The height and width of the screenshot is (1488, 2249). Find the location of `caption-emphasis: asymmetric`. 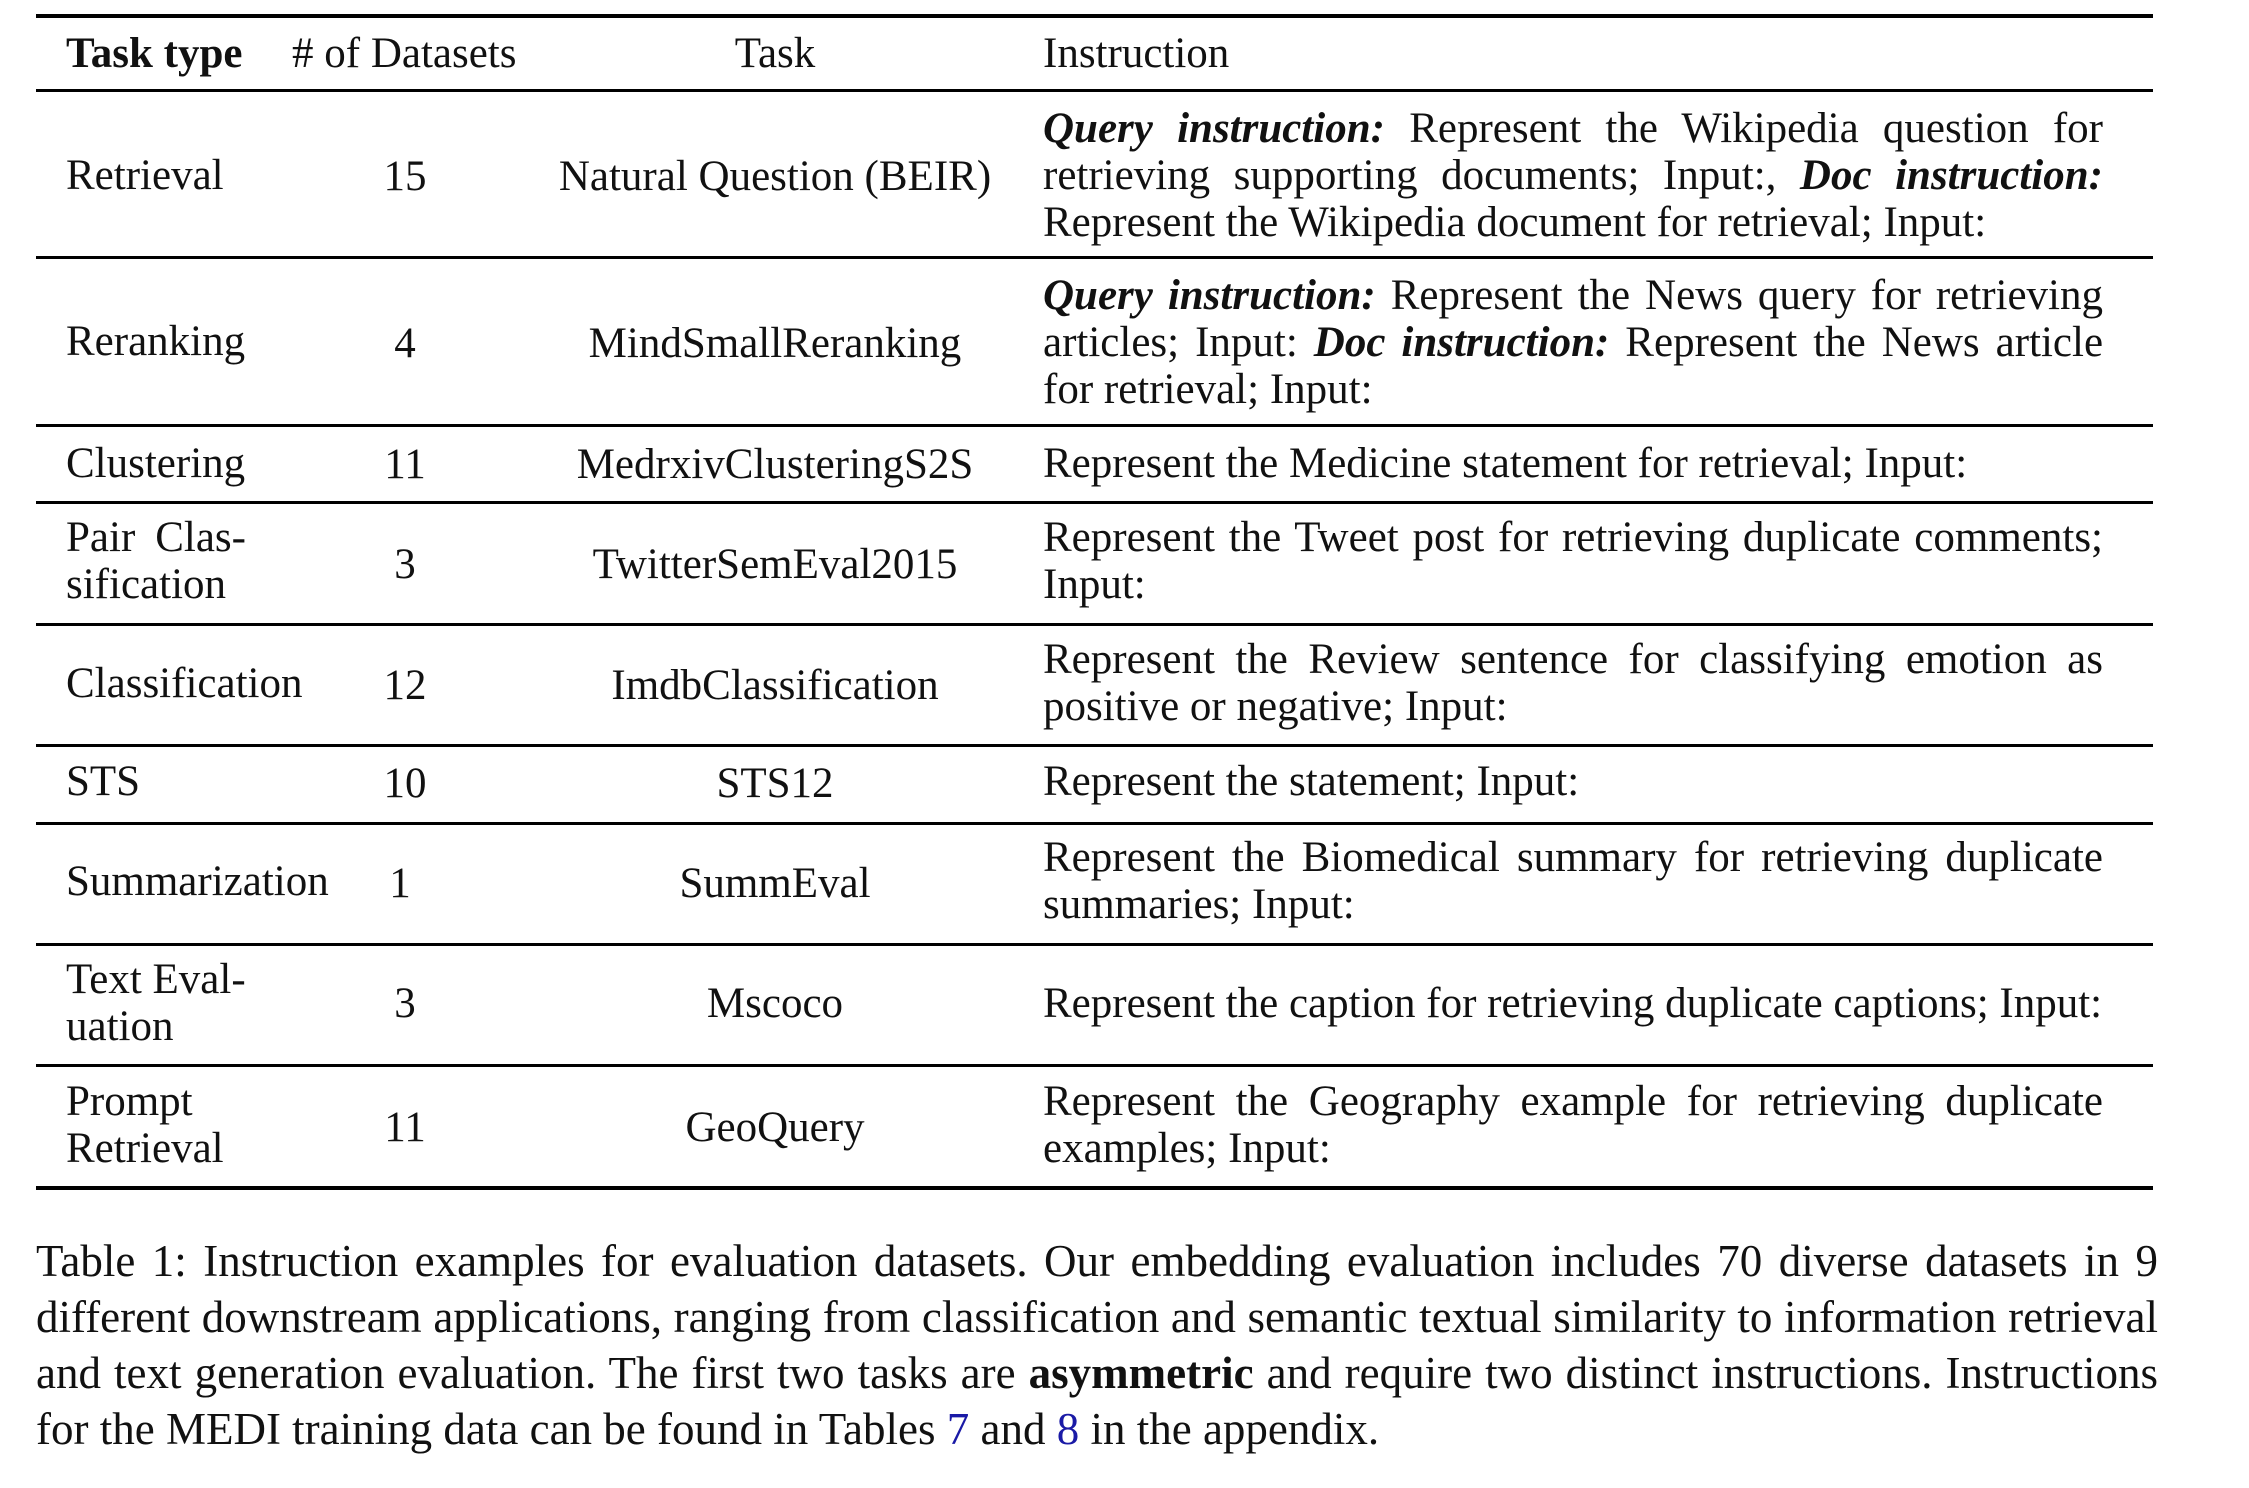

caption-emphasis: asymmetric is located at coordinates (1141, 1373).